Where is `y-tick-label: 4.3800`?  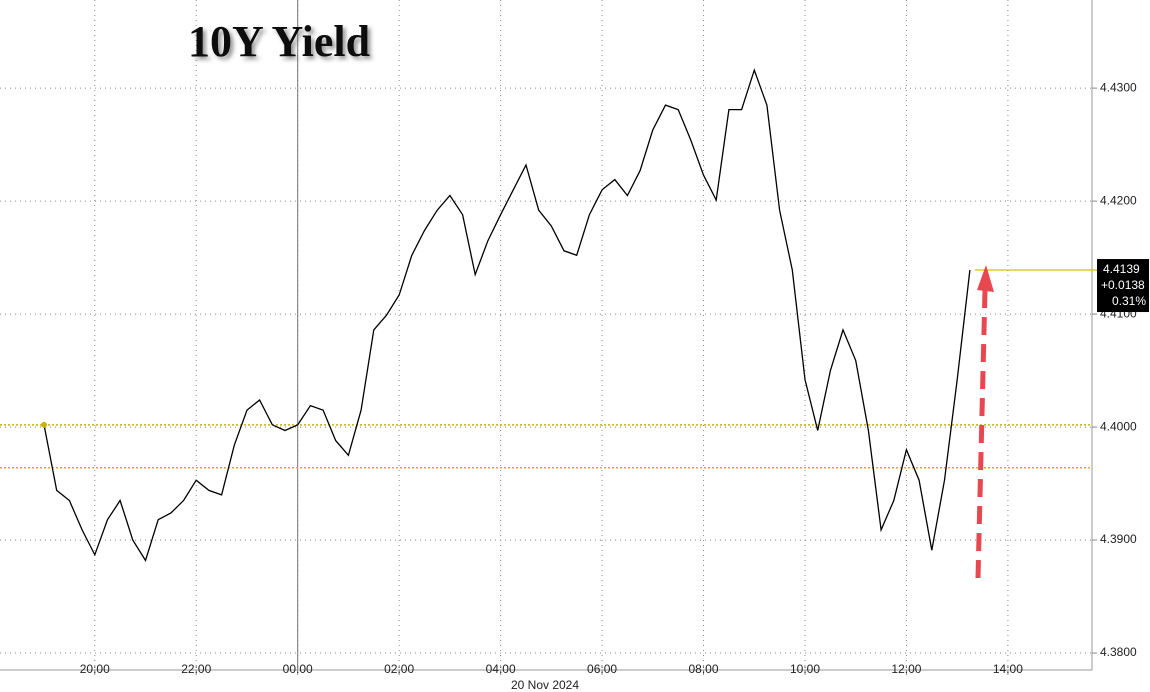
y-tick-label: 4.3800 is located at coordinates (1118, 652).